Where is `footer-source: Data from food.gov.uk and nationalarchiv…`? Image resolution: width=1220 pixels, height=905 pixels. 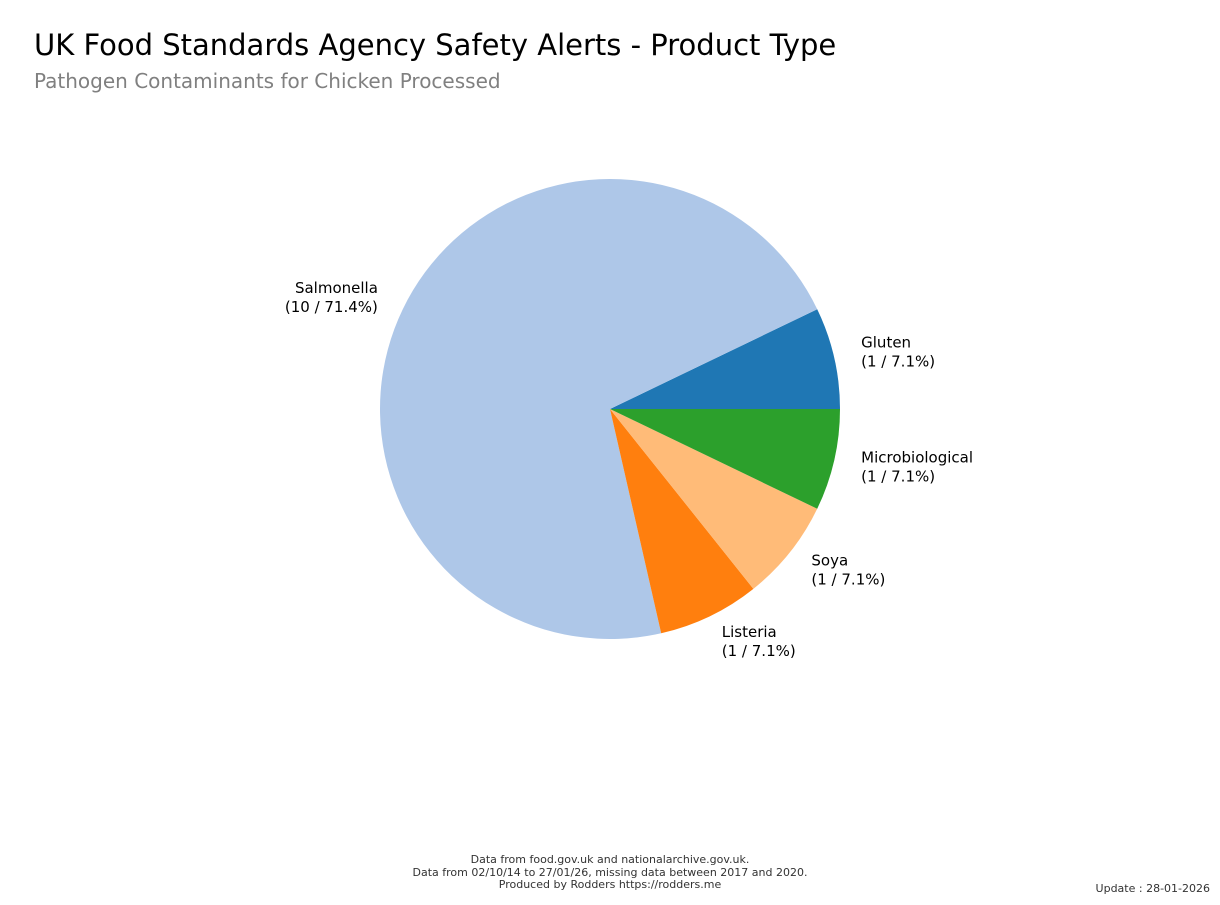
footer-source: Data from food.gov.uk and nationalarchiv… is located at coordinates (610, 859).